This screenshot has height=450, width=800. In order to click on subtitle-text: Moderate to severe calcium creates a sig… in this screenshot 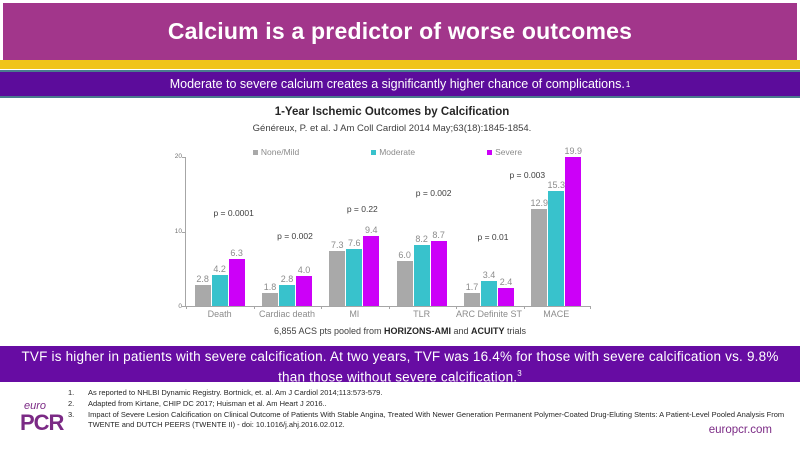, I will do `click(397, 84)`.